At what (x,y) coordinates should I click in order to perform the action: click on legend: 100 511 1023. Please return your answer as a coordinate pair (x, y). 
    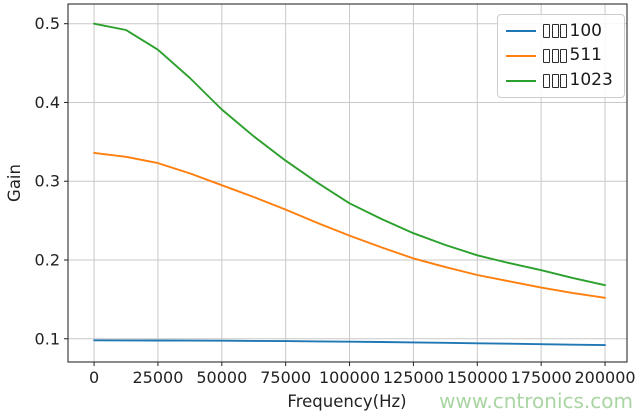
    Looking at the image, I should click on (561, 56).